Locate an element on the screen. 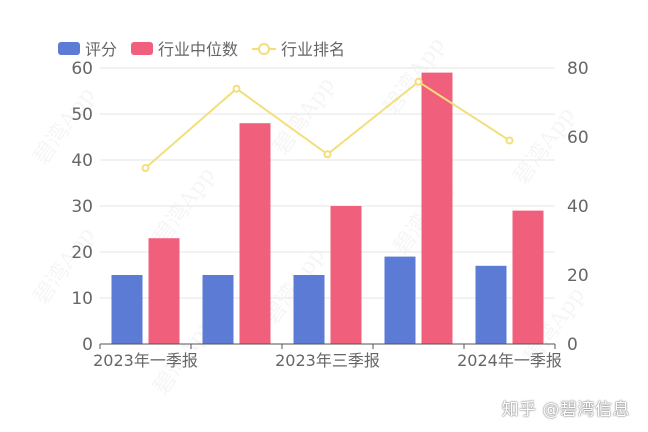 The image size is (648, 432). y-left-tick-label: 20 is located at coordinates (82, 253).